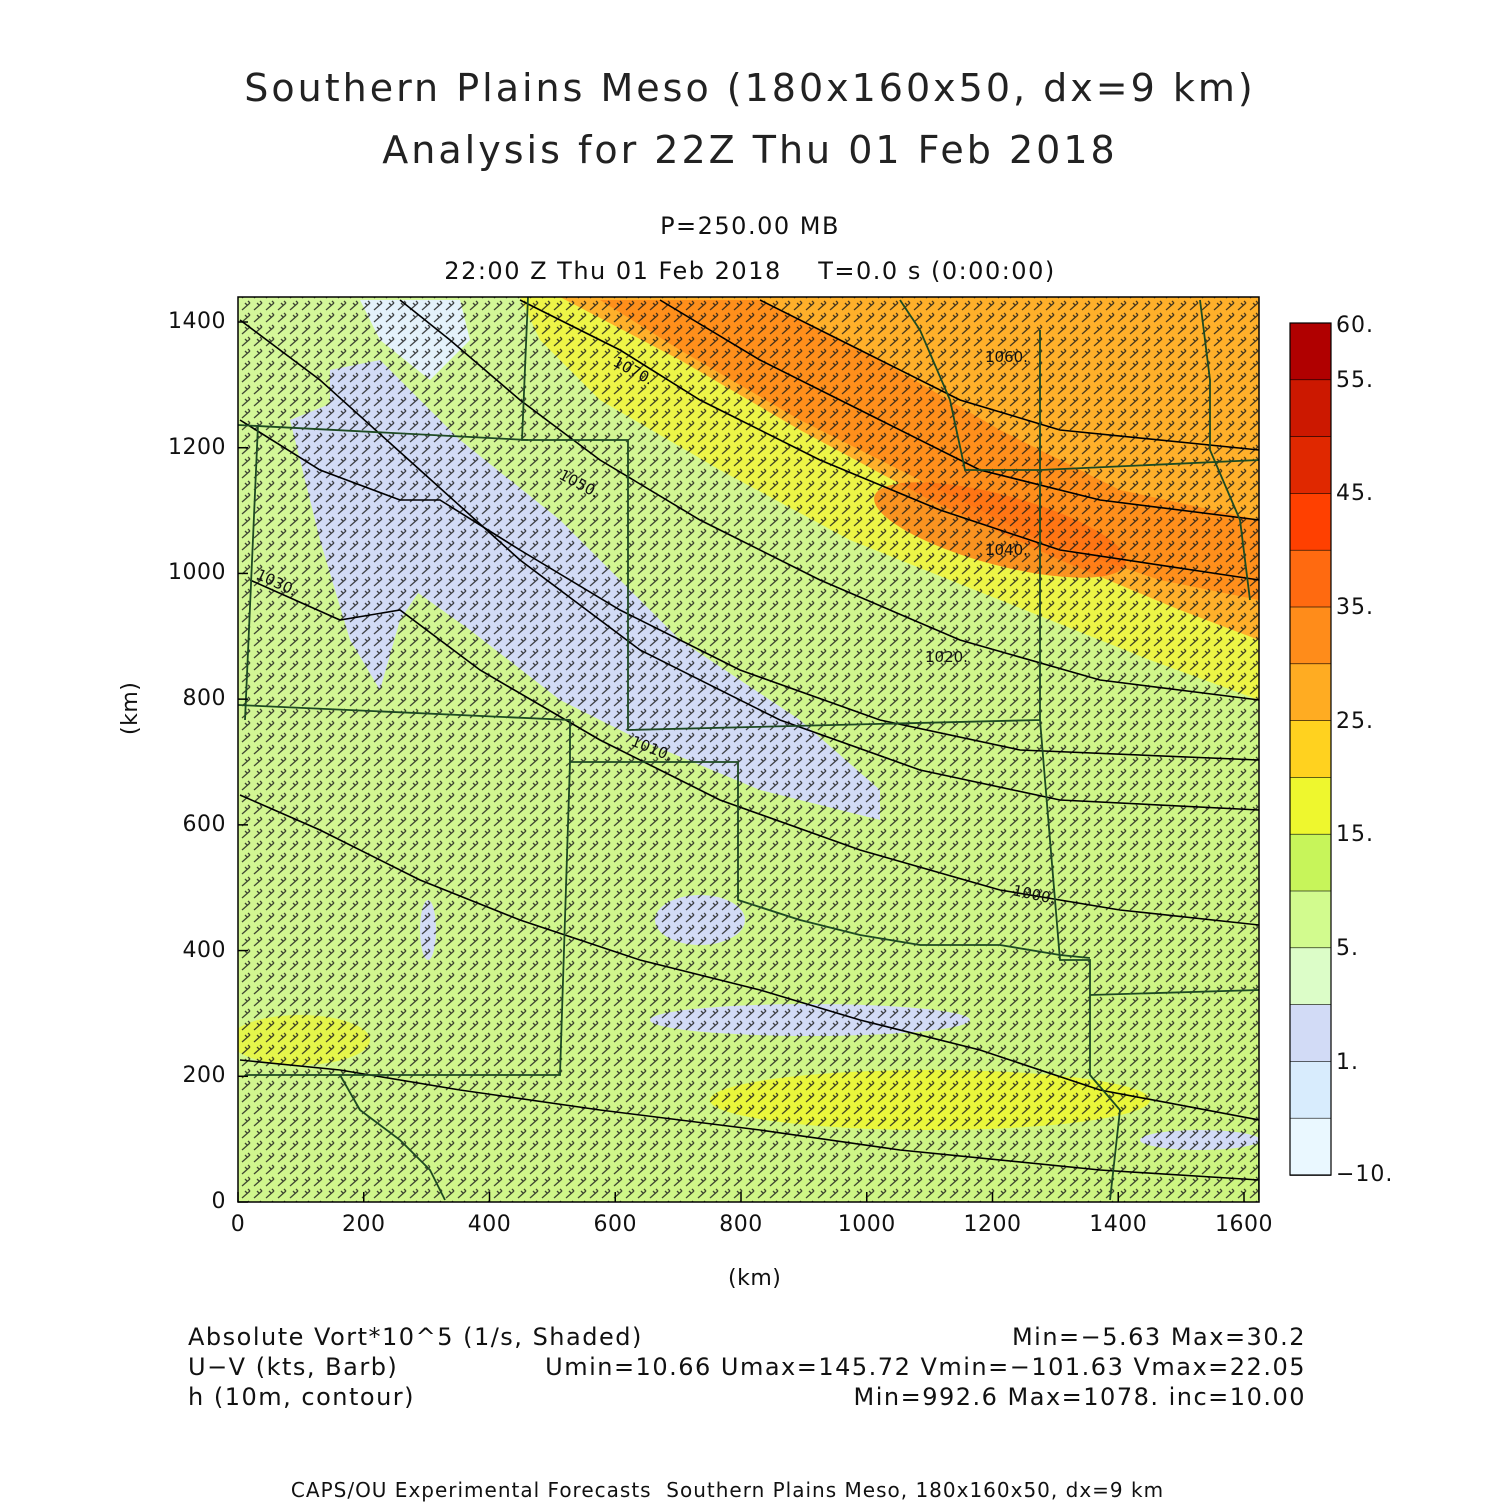 The width and height of the screenshot is (1500, 1502). What do you see at coordinates (130, 708) in the screenshot?
I see `y-axis-label: (km)` at bounding box center [130, 708].